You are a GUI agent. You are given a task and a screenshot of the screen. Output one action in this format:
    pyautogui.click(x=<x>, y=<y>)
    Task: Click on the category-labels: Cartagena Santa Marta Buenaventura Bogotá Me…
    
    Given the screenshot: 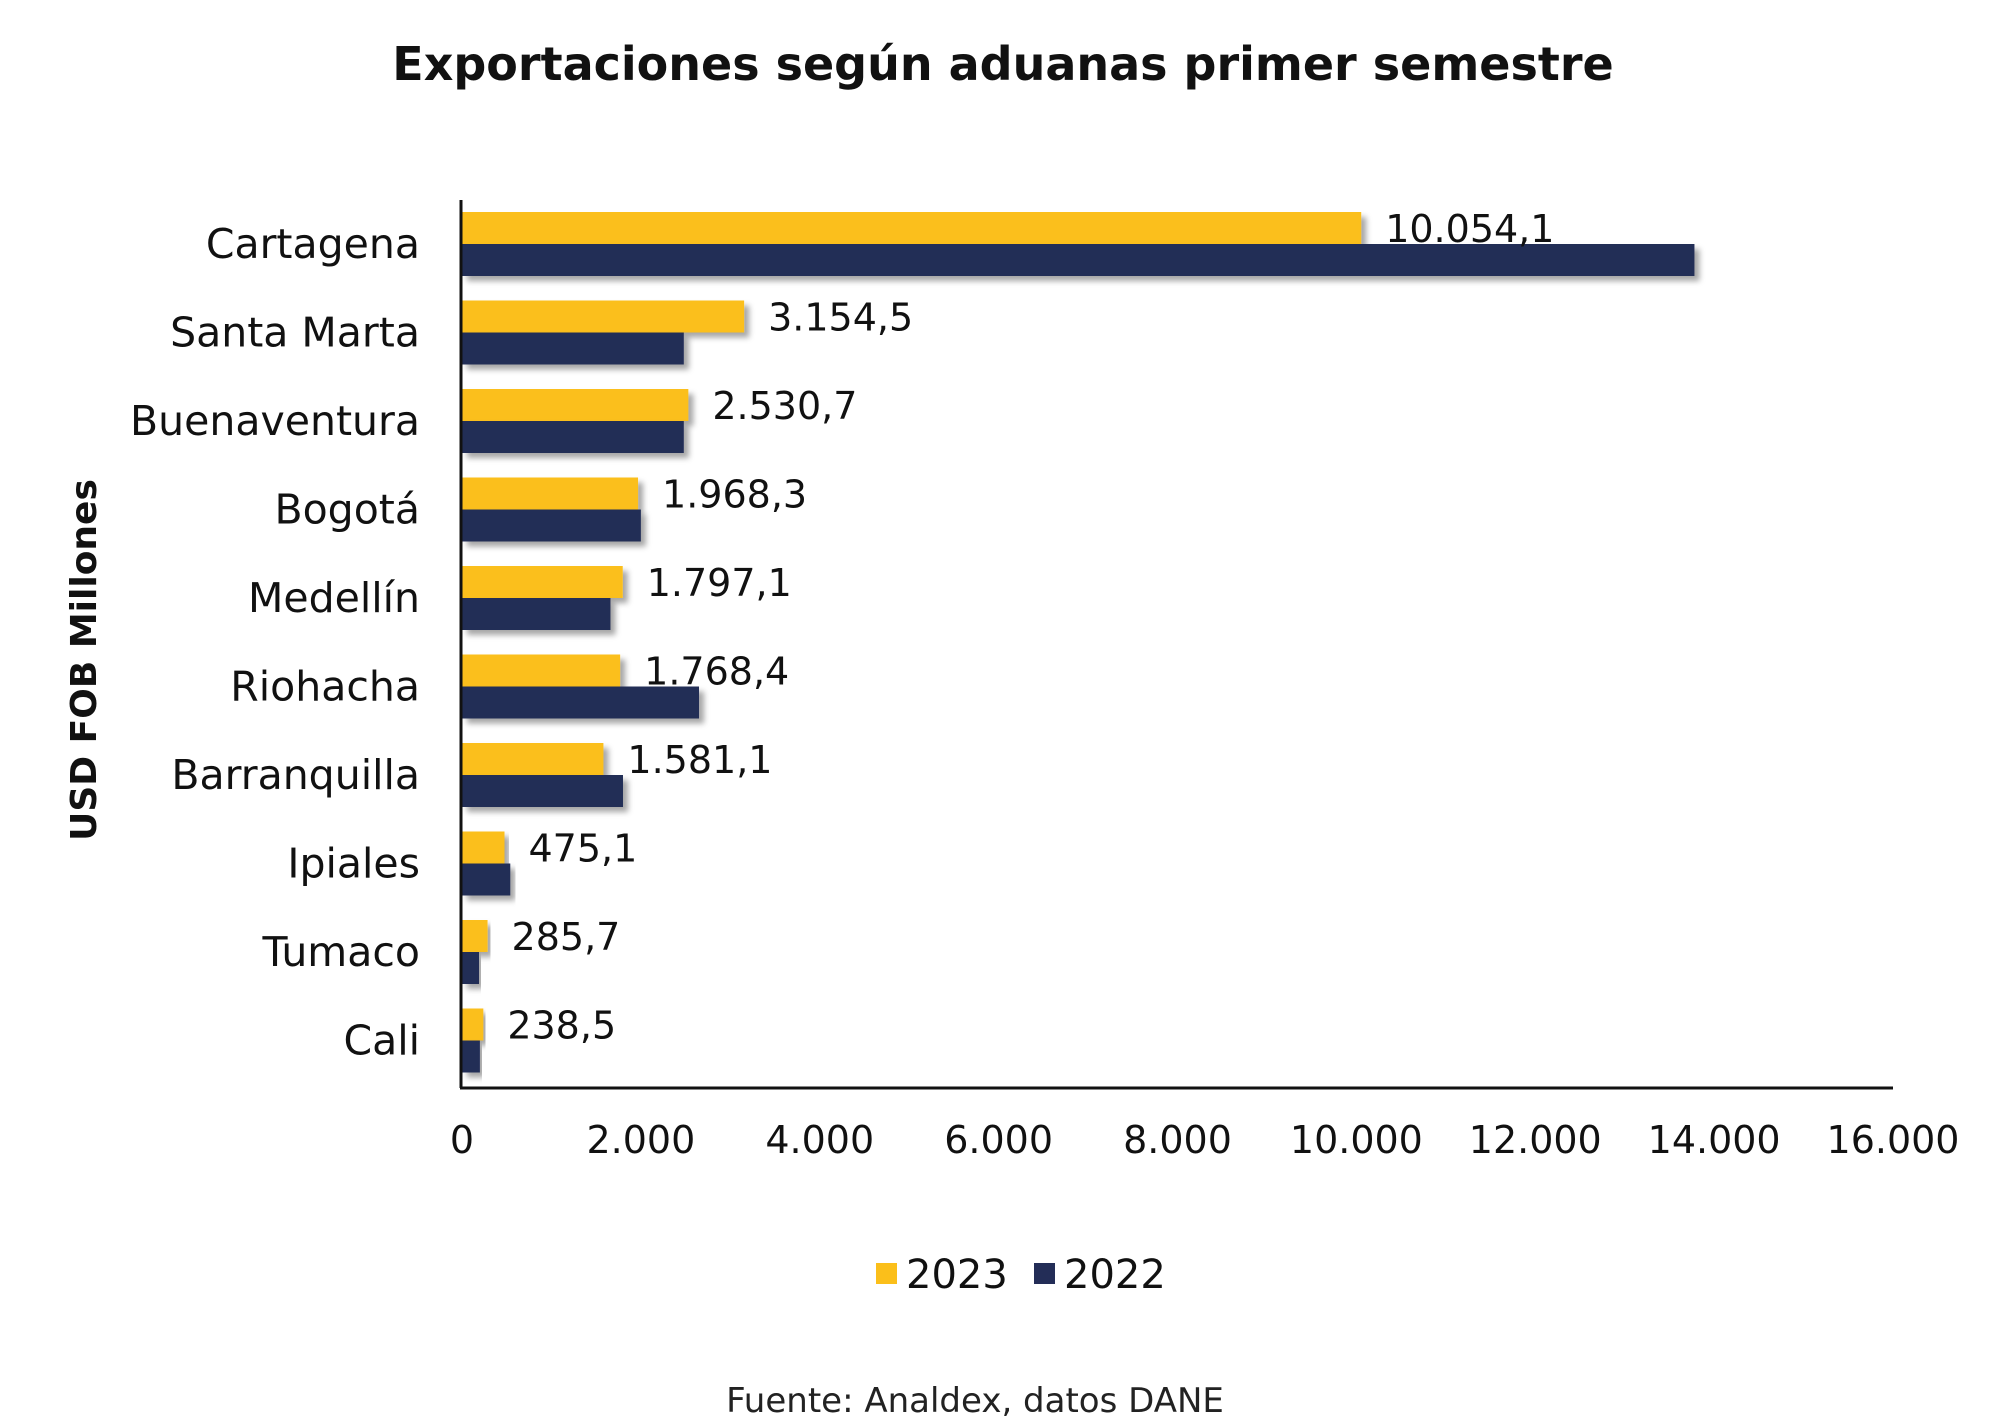 What is the action you would take?
    pyautogui.click(x=275, y=642)
    